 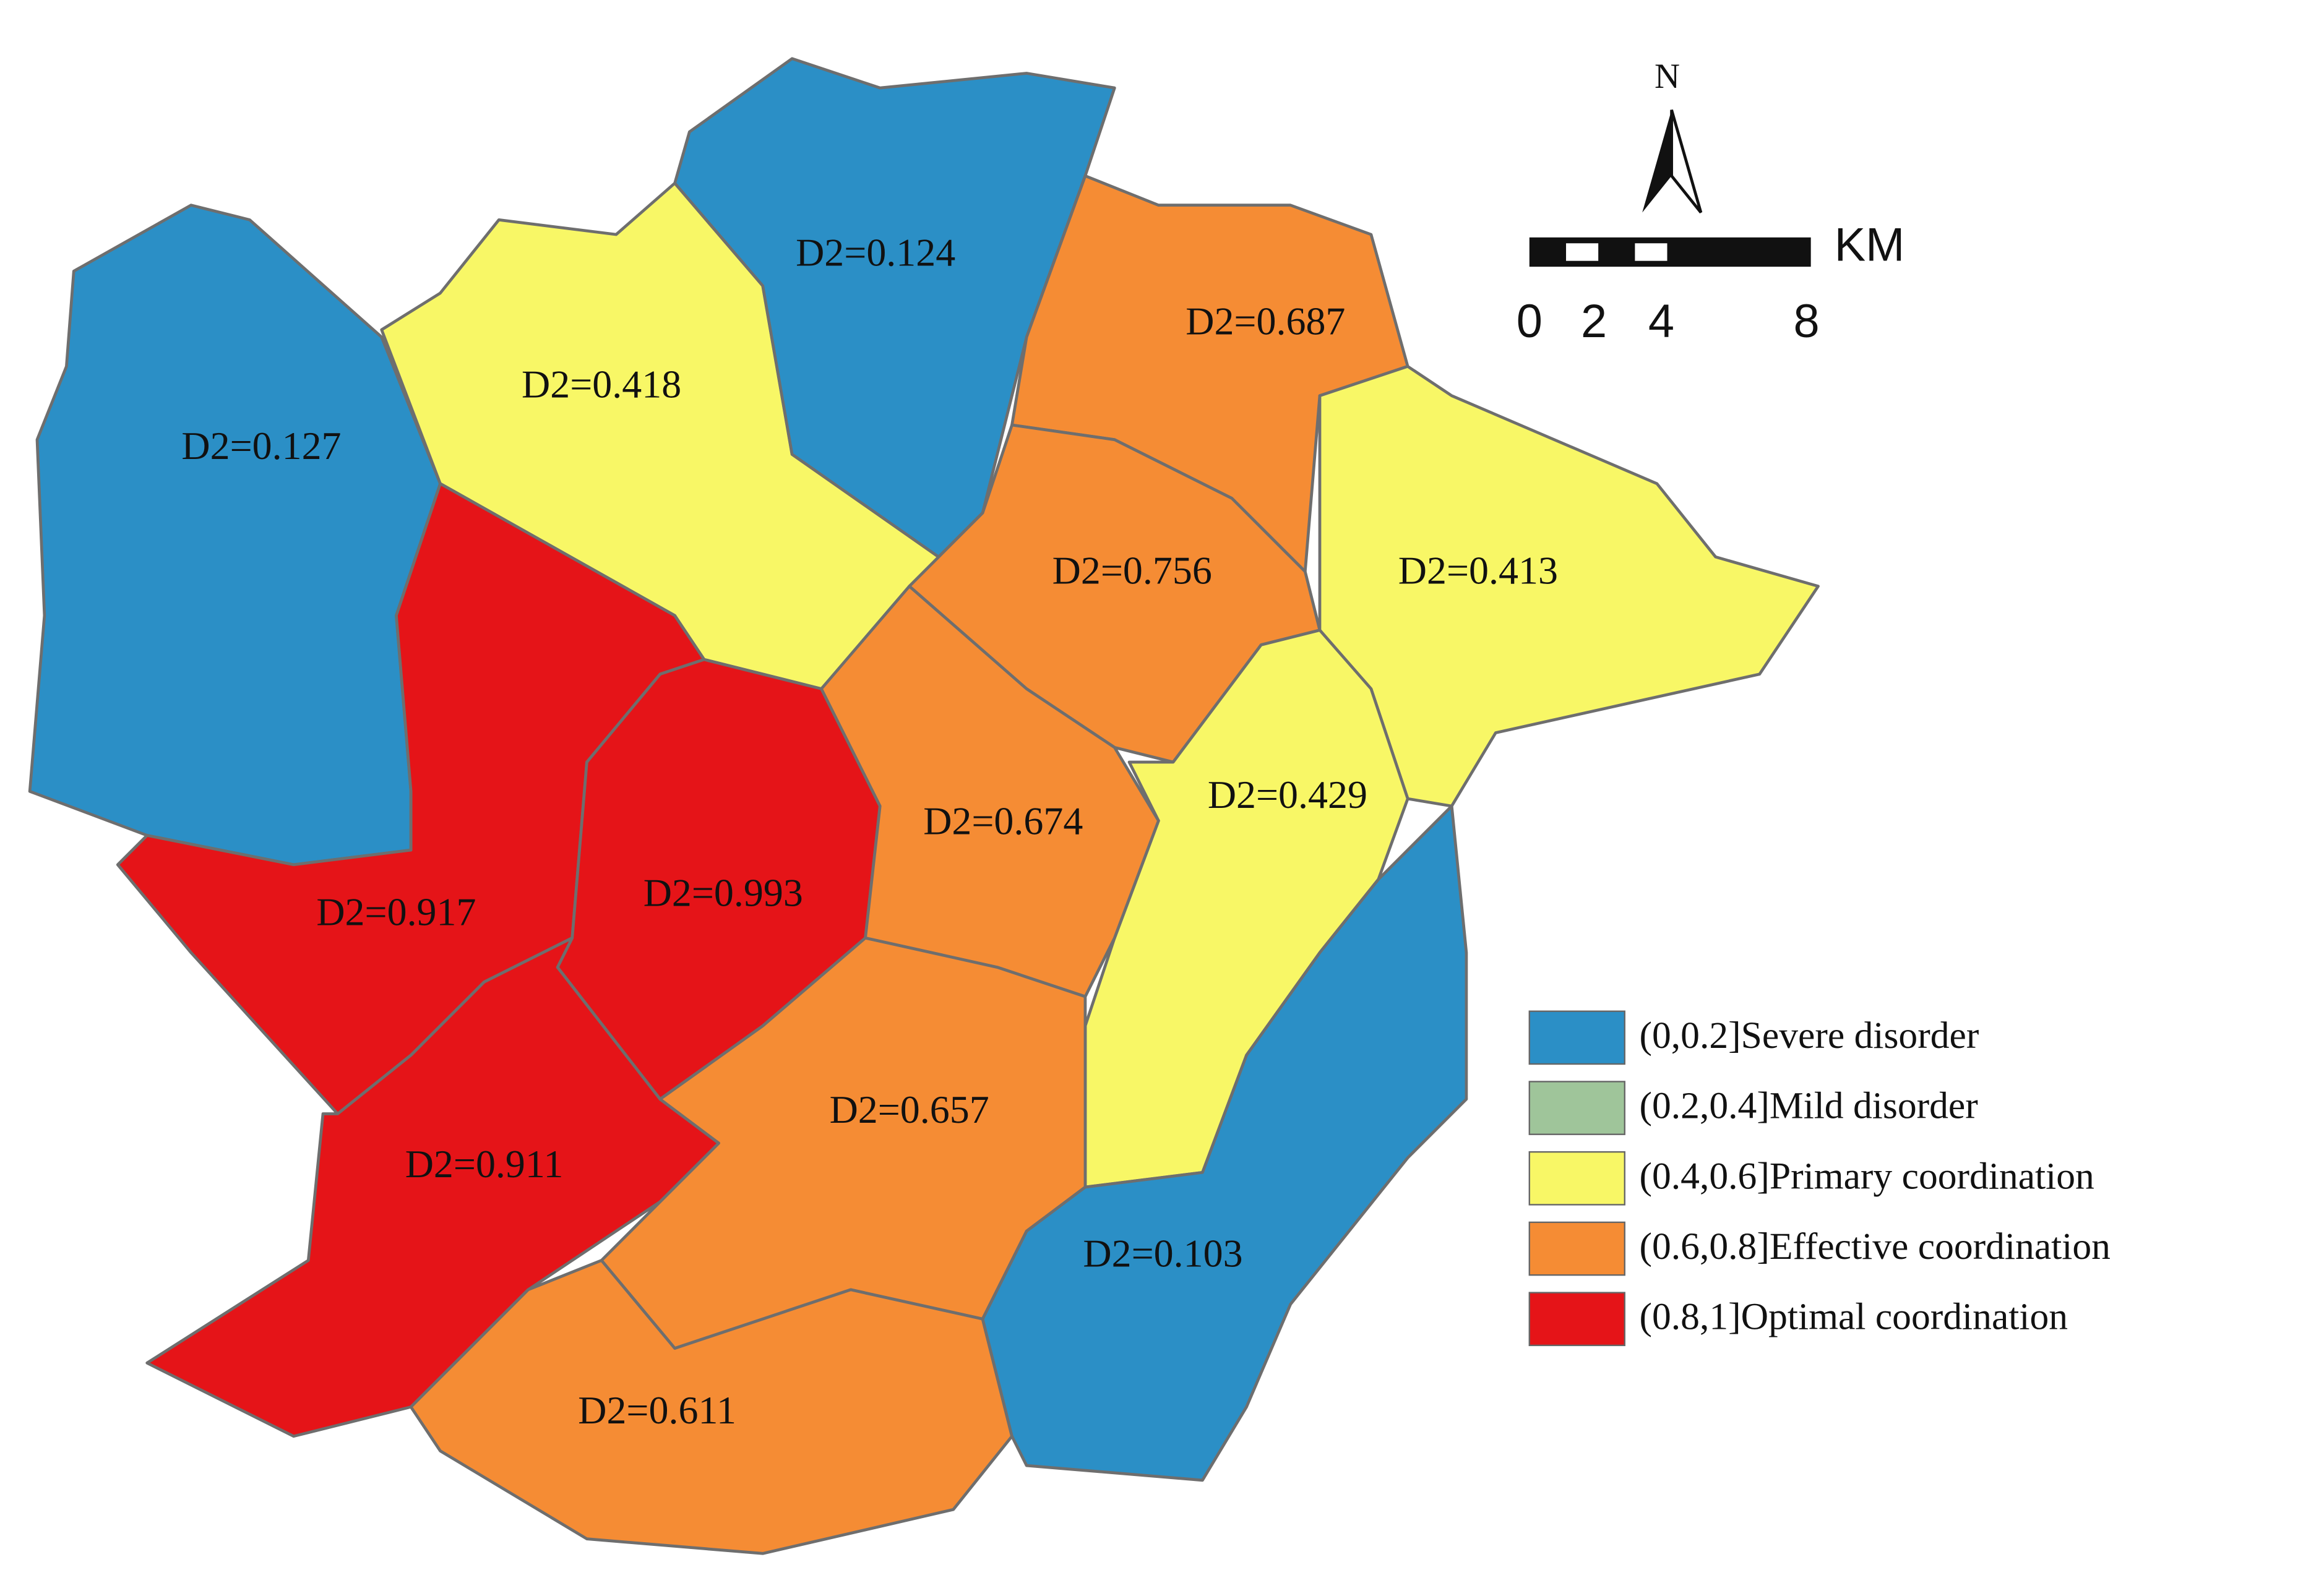 I want to click on scale-label: 0, so click(x=1530, y=321).